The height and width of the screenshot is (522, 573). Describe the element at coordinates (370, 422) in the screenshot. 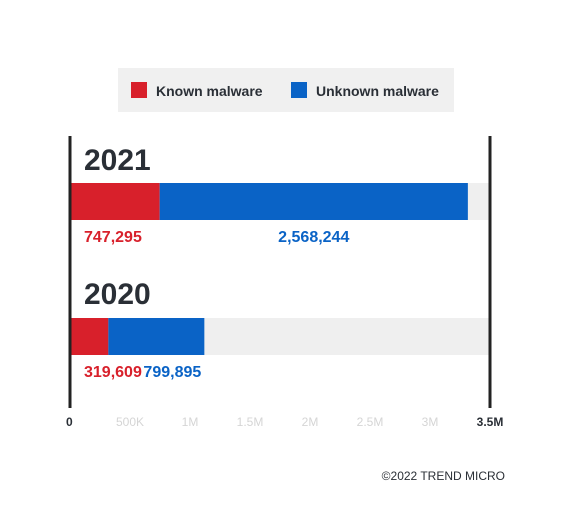

I see `x-tick-label: 2.5M` at that location.